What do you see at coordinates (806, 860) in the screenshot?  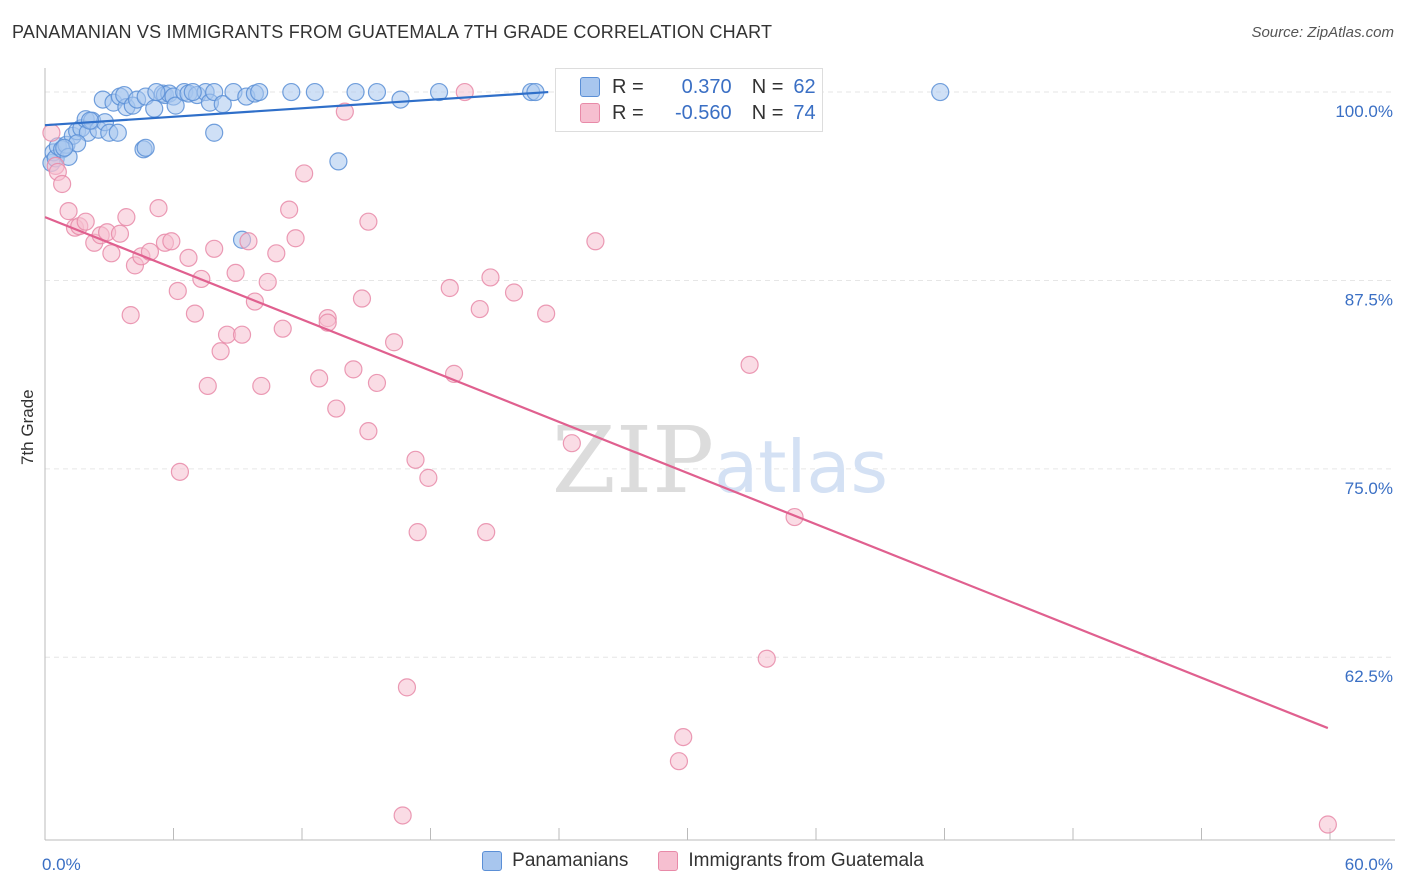 I see `legend-label-guatemala: Immigrants from Guatemala` at bounding box center [806, 860].